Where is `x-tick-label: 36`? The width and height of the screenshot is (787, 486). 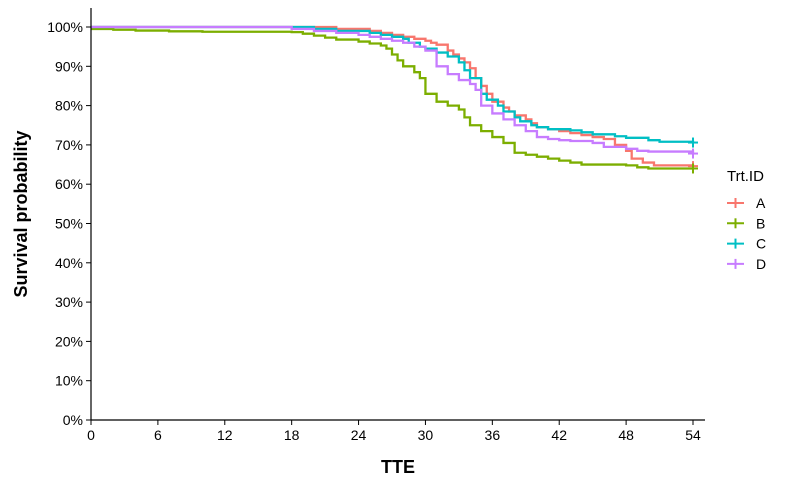 x-tick-label: 36 is located at coordinates (493, 435).